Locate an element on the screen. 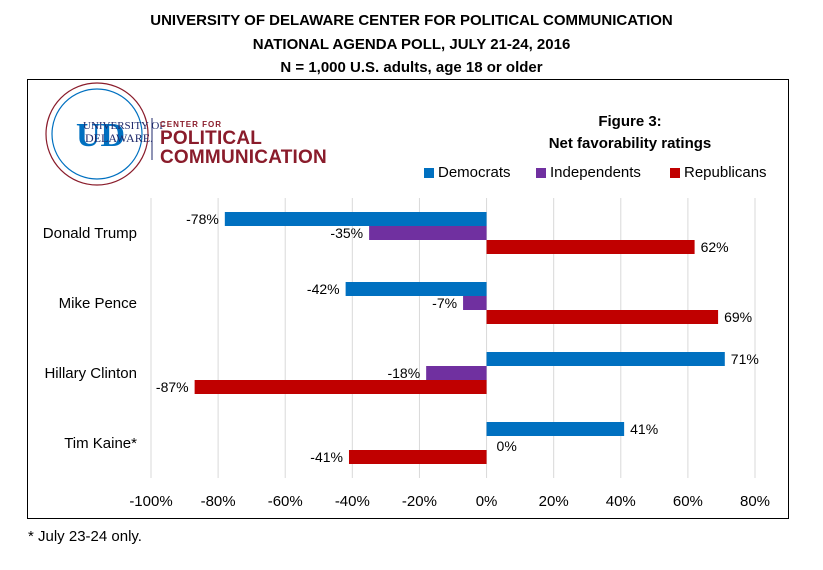  legend-label-independents: Independents is located at coordinates (595, 172).